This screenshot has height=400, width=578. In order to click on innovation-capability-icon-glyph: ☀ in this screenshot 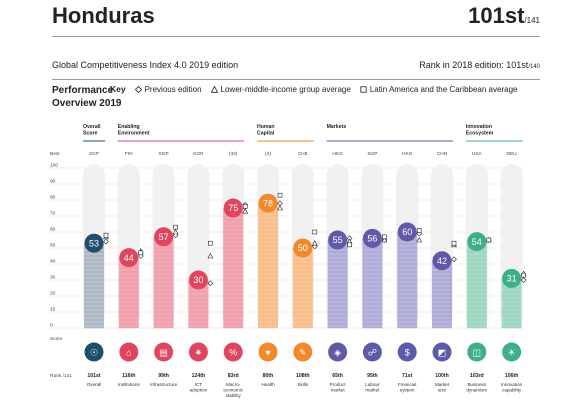, I will do `click(512, 353)`.